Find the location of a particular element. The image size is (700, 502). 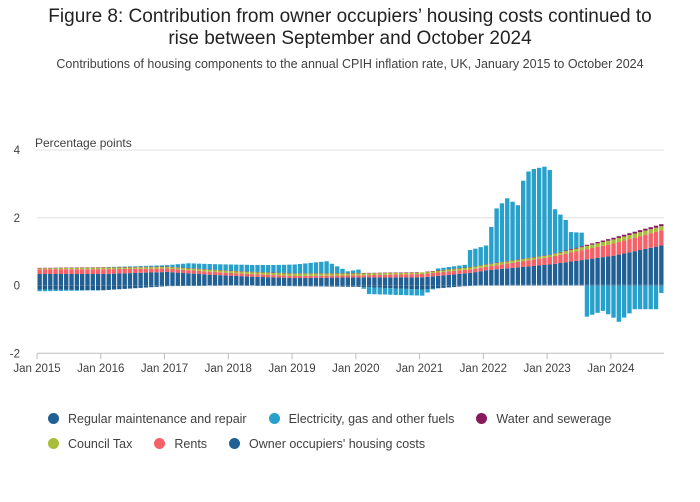

legend-swatch is located at coordinates (53, 443).